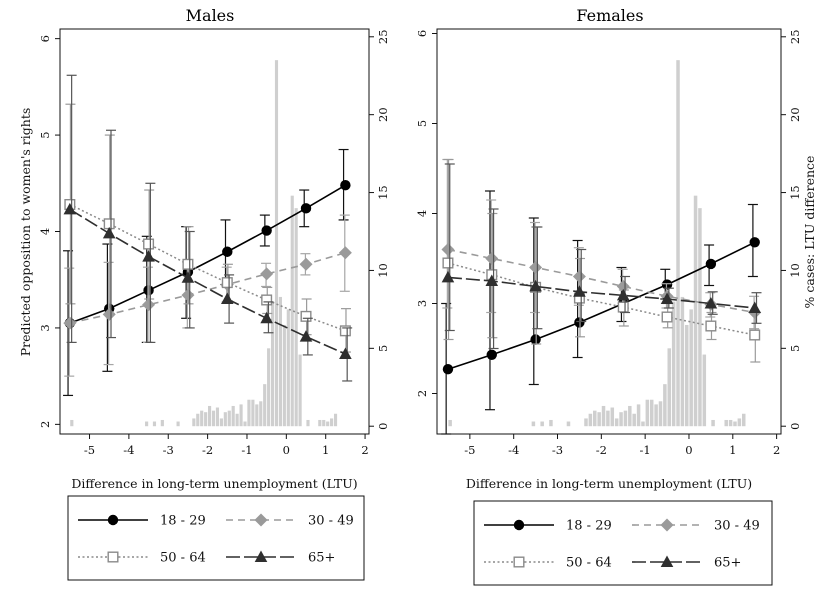 Image resolution: width=829 pixels, height=593 pixels. Describe the element at coordinates (89, 450) in the screenshot. I see `x-tick-label: -5` at that location.